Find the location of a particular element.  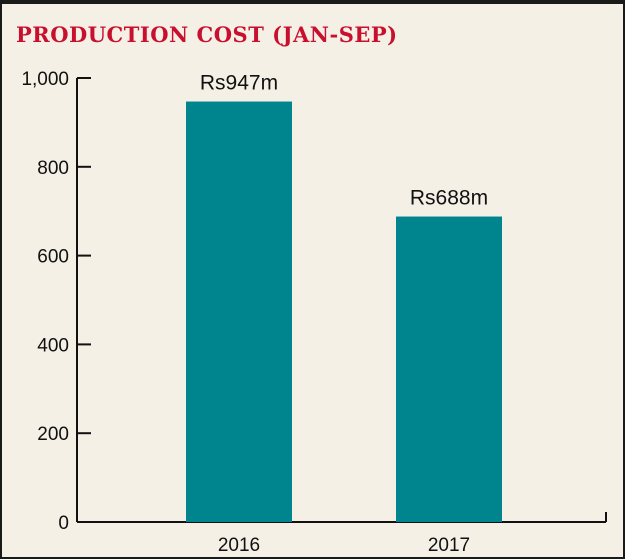

y-tick-label: 200 is located at coordinates (53, 434).